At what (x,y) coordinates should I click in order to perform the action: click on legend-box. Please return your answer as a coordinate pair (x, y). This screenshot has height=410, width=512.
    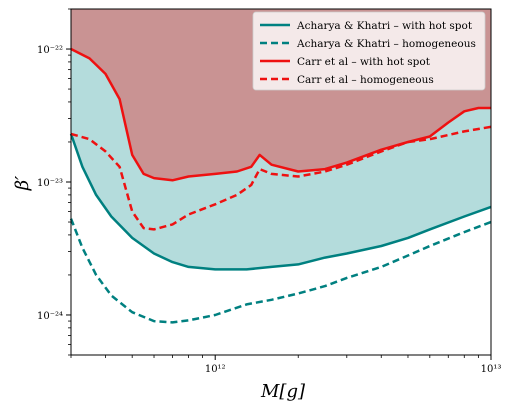
    Looking at the image, I should click on (369, 51).